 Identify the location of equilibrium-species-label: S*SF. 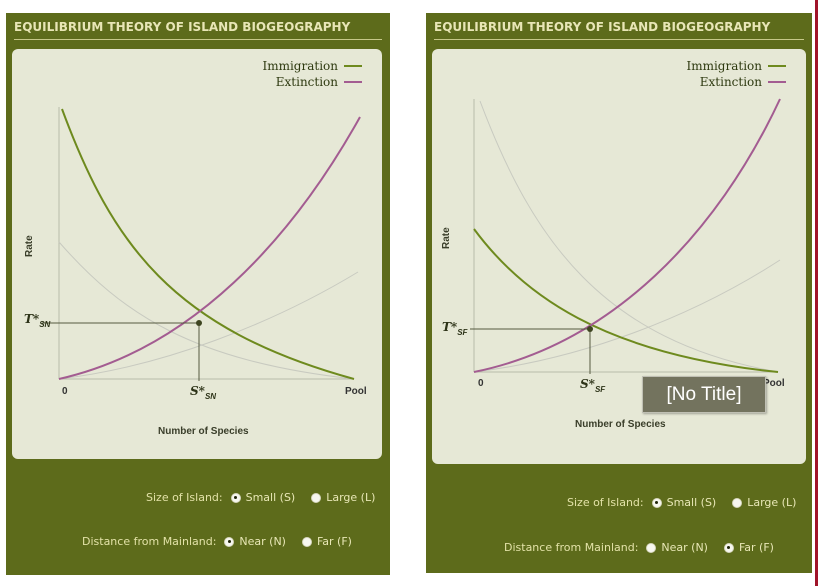
(593, 385).